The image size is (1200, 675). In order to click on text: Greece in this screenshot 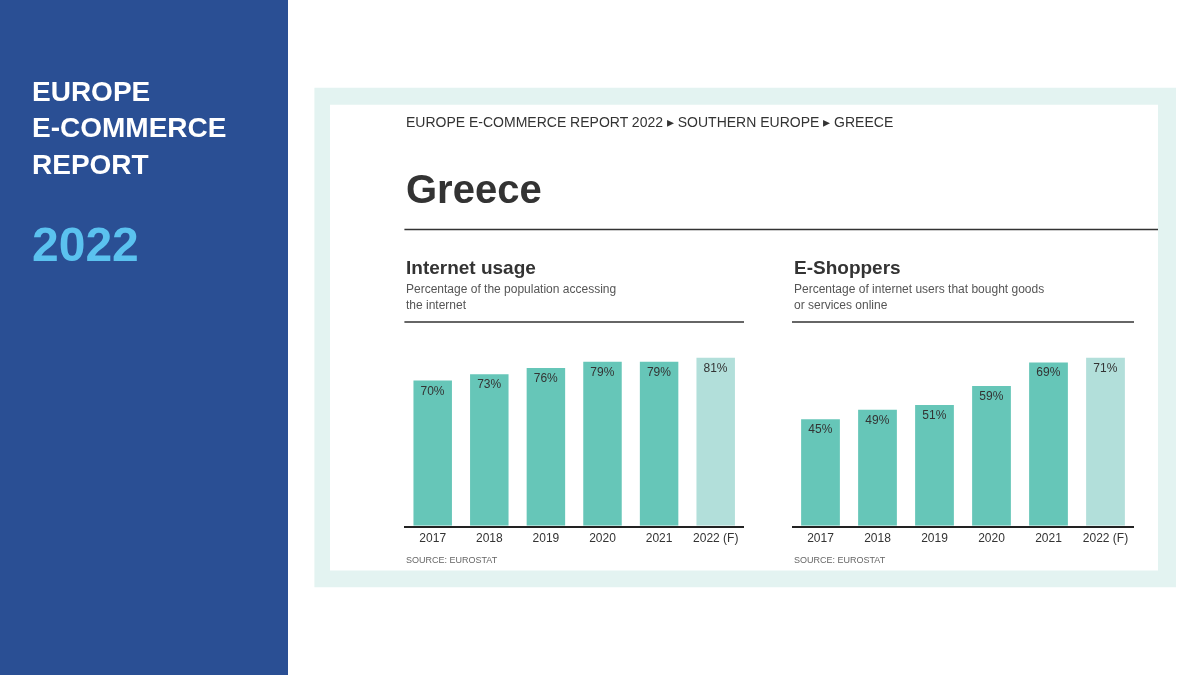, I will do `click(474, 189)`.